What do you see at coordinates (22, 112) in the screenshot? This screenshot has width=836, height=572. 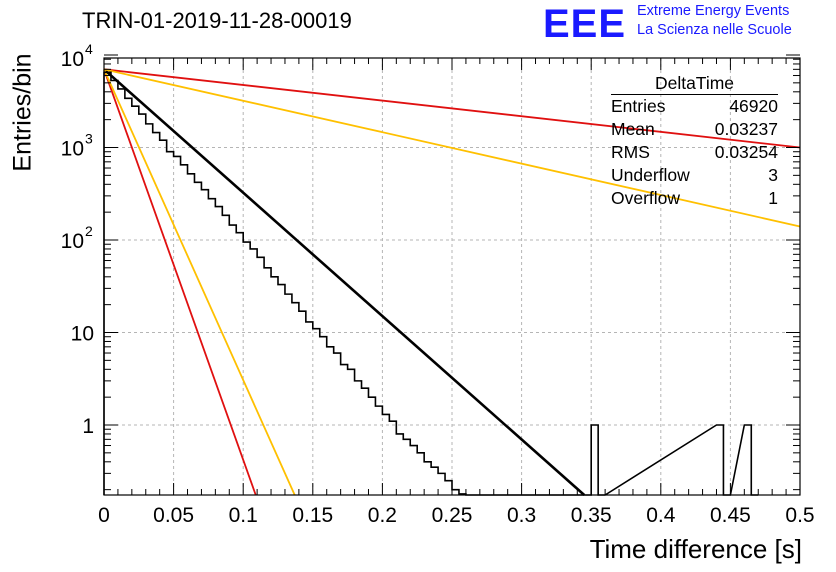 I see `y-axis-label: Entries/bin` at bounding box center [22, 112].